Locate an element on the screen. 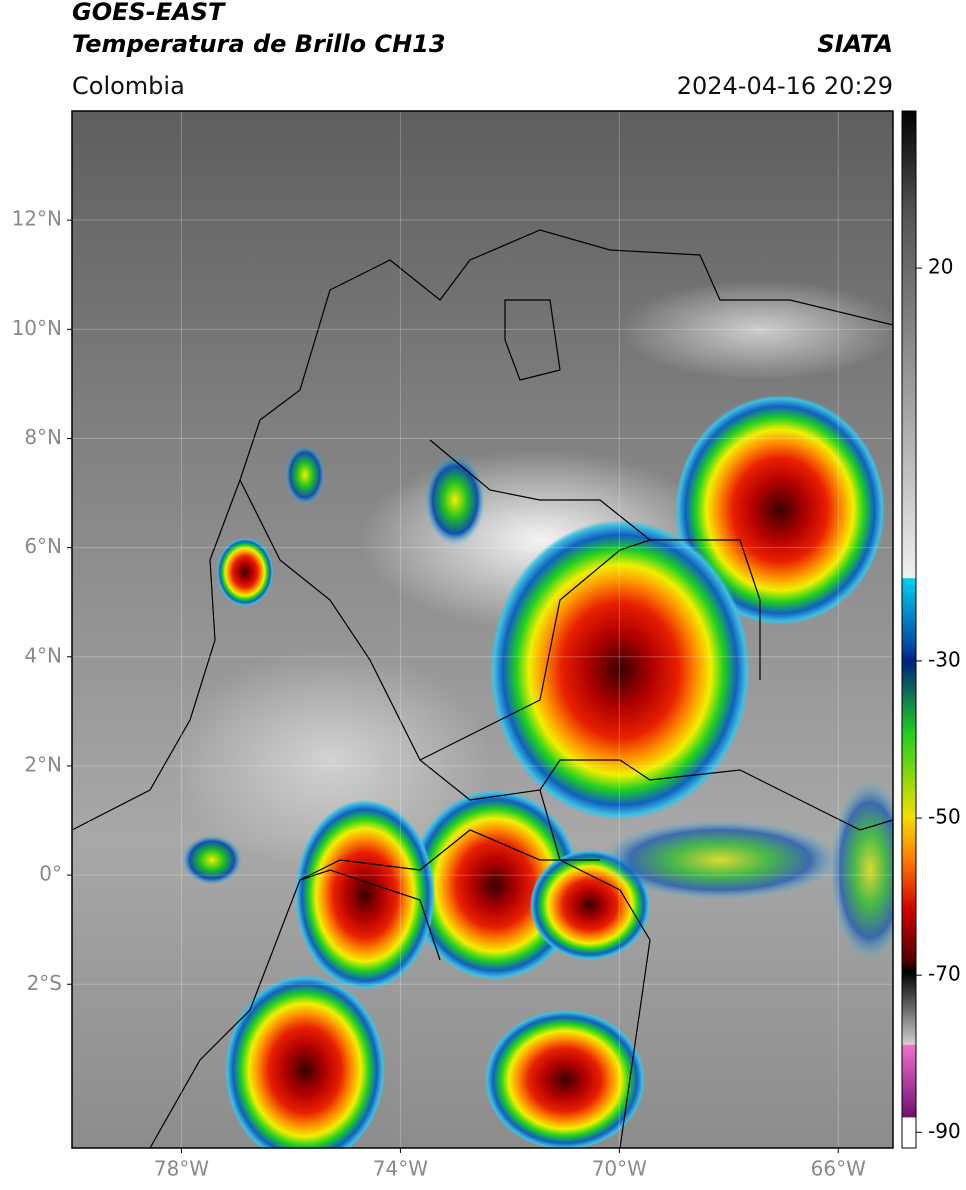 This screenshot has height=1190, width=966. lat-tick-label: 8°N is located at coordinates (43, 437).